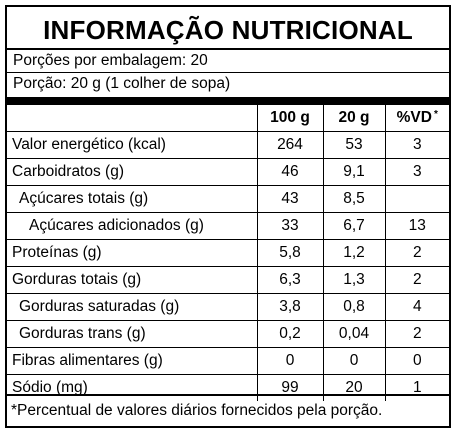  Describe the element at coordinates (416, 199) in the screenshot. I see `value-daily-percent` at that location.